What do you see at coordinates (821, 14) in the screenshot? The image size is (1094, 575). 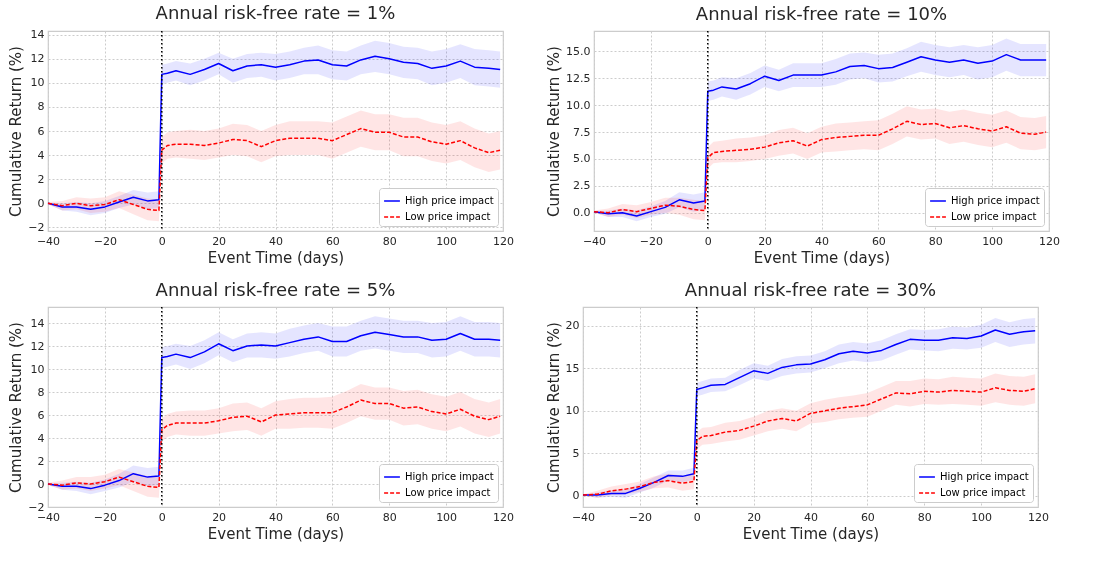 I see `chart-title: Annual risk-free rate = 10%` at bounding box center [821, 14].